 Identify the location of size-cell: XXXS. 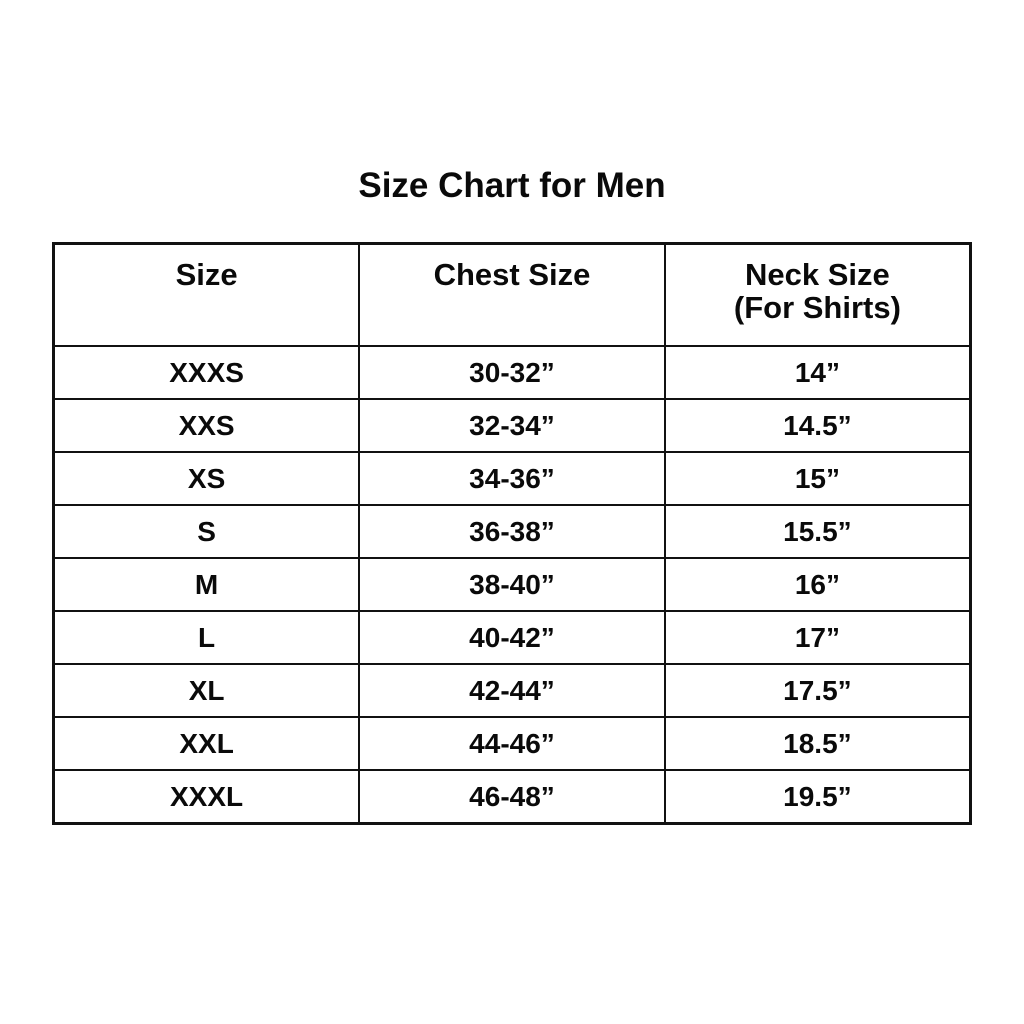
(206, 372).